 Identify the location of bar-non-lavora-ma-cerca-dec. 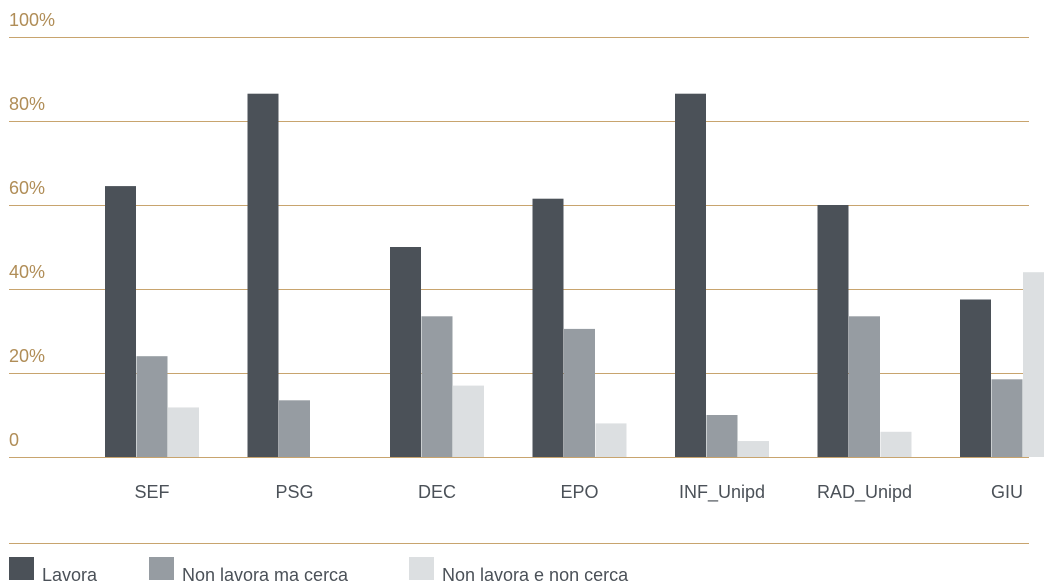
(437, 386).